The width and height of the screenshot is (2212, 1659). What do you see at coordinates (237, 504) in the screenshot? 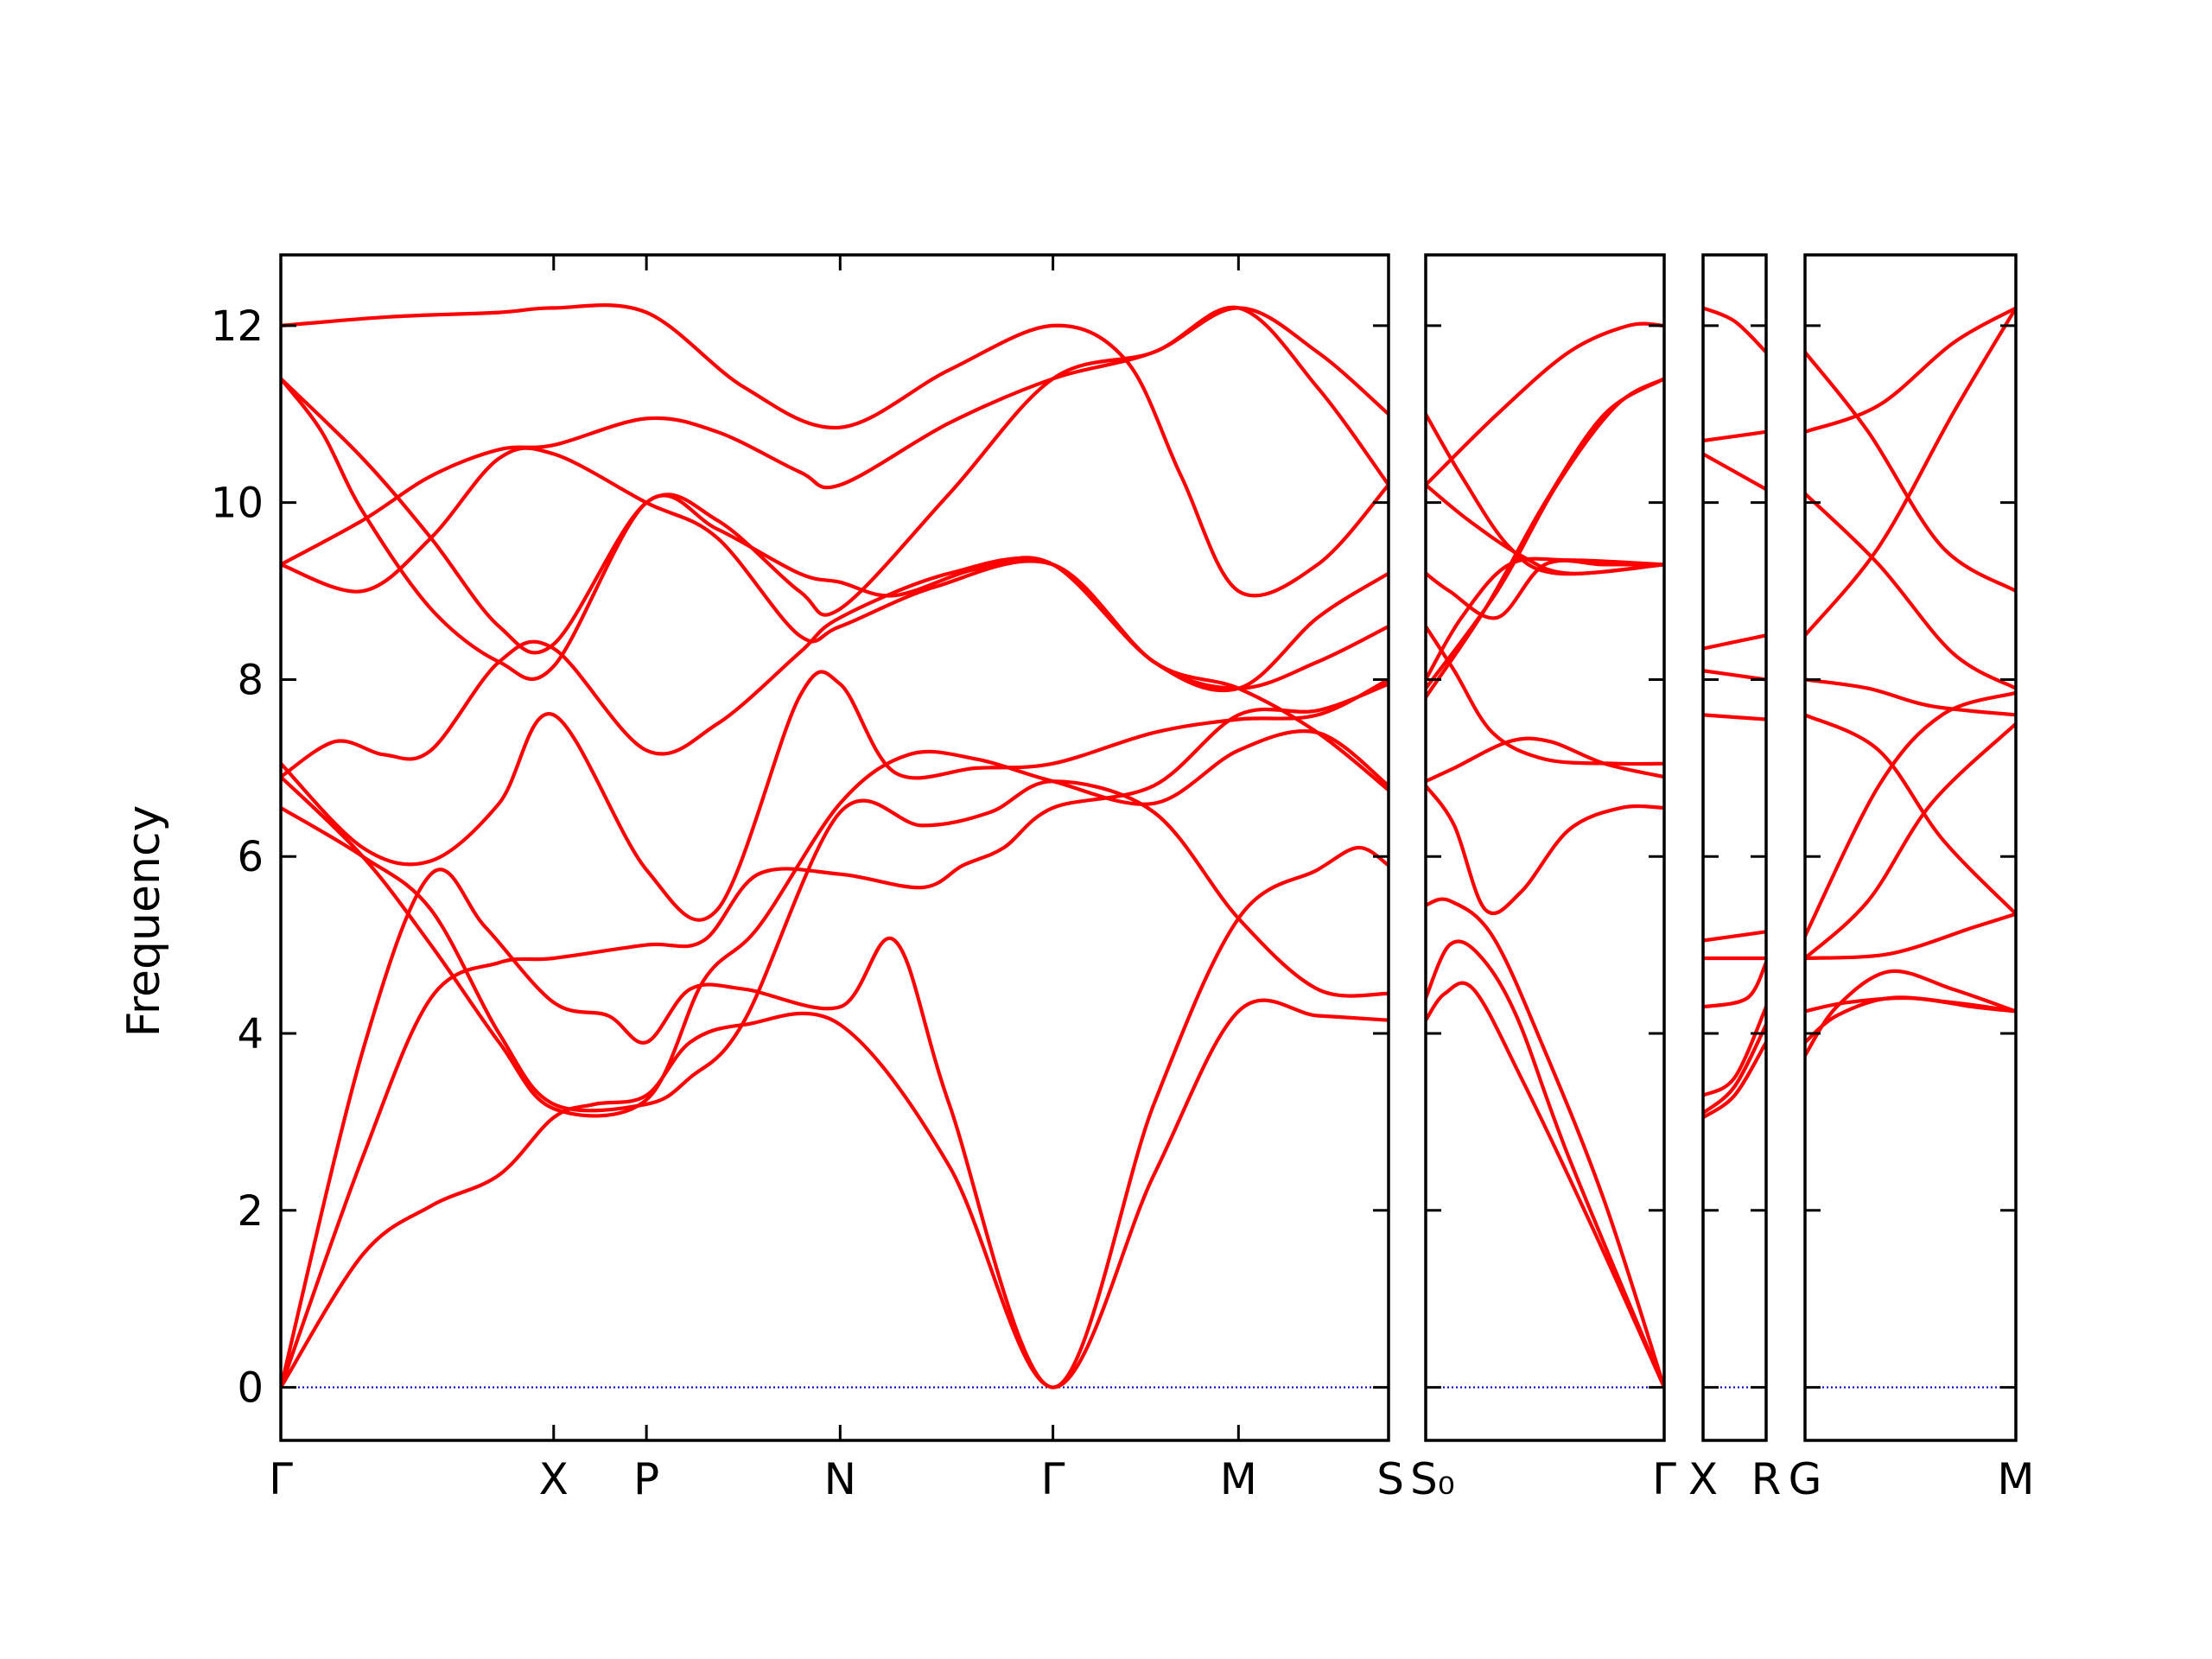
I see `y-tick-label: 10` at bounding box center [237, 504].